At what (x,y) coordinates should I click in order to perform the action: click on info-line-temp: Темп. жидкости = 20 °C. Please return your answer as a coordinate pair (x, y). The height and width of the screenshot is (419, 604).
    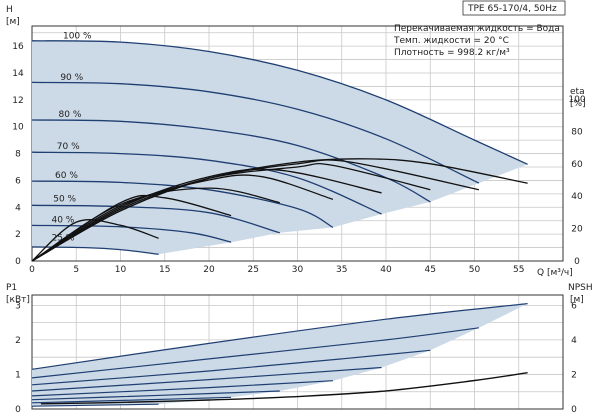
    Looking at the image, I should click on (451, 41).